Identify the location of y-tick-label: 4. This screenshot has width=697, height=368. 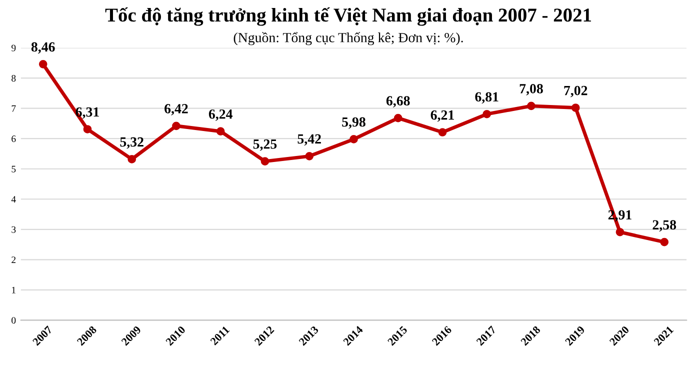
(13, 199).